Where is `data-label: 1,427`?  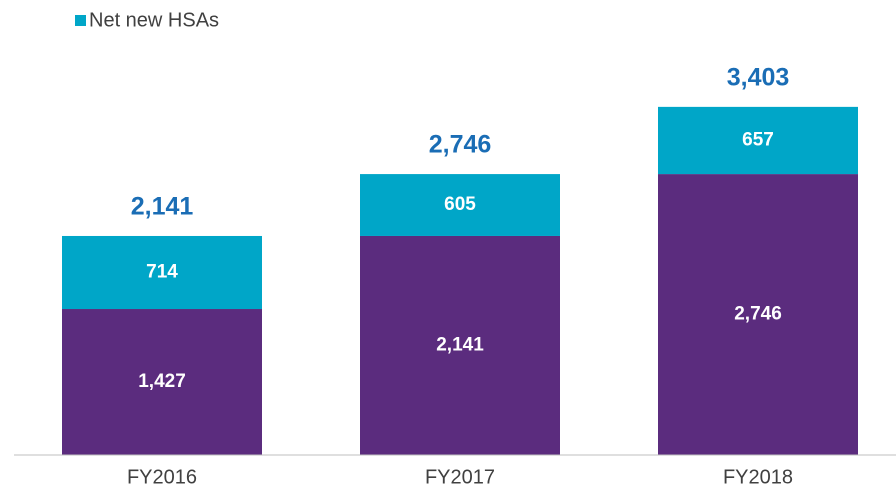 data-label: 1,427 is located at coordinates (162, 381).